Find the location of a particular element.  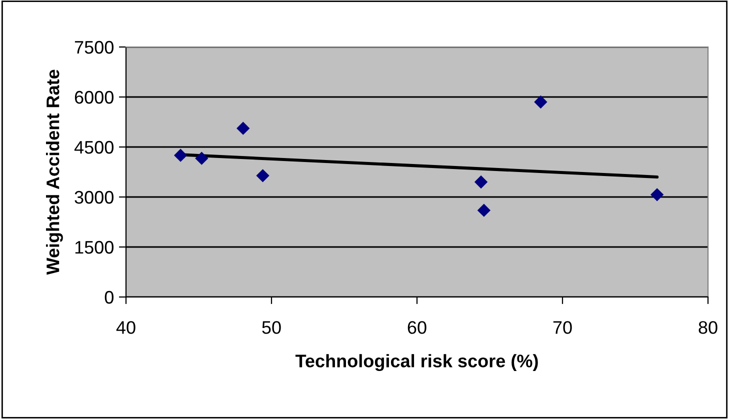

x-tick-label: 40 is located at coordinates (126, 327).